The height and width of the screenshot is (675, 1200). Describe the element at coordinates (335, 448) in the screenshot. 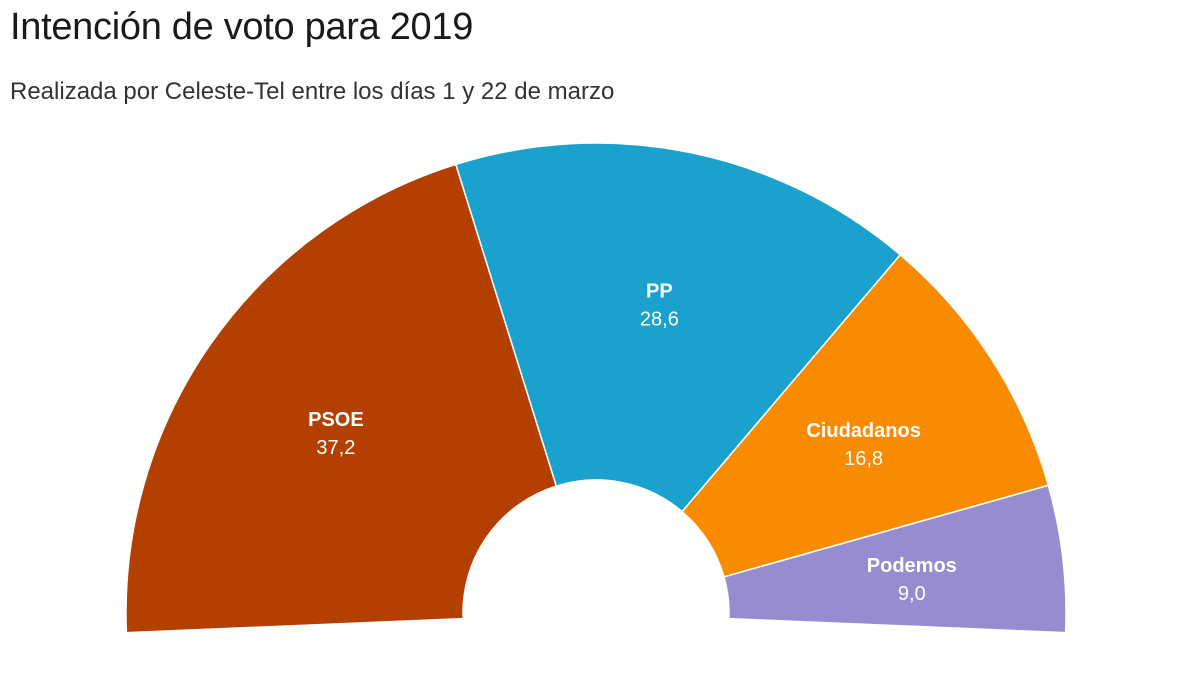

I see `slice-value-psoe: 37,2` at that location.